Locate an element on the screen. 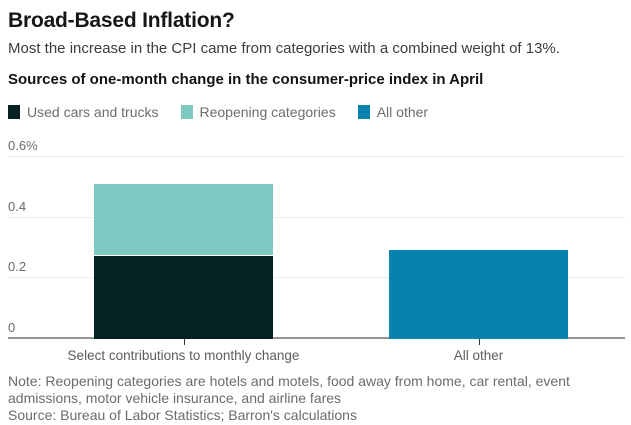 This screenshot has width=631, height=425. legend-item-3: All other is located at coordinates (393, 112).